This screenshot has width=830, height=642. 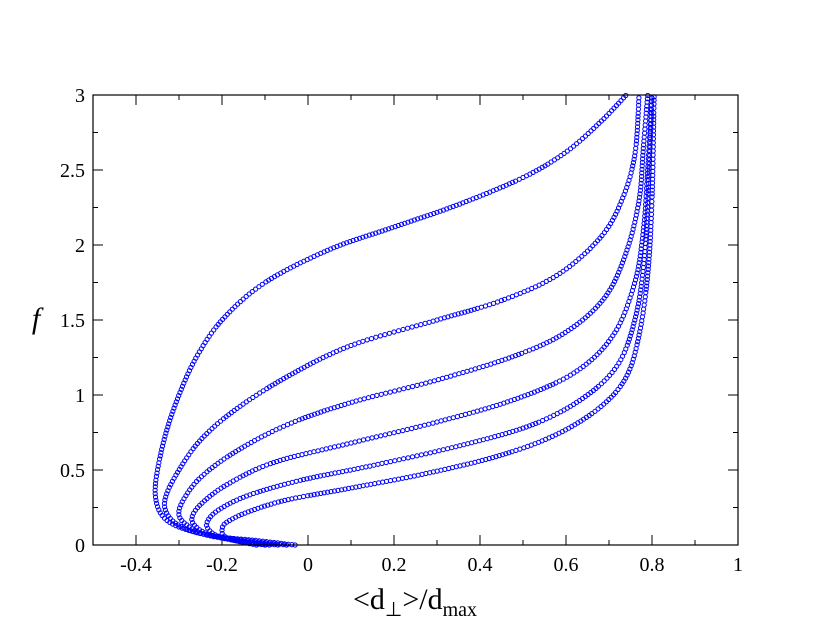 What do you see at coordinates (80, 96) in the screenshot?
I see `y-tick-label: 3` at bounding box center [80, 96].